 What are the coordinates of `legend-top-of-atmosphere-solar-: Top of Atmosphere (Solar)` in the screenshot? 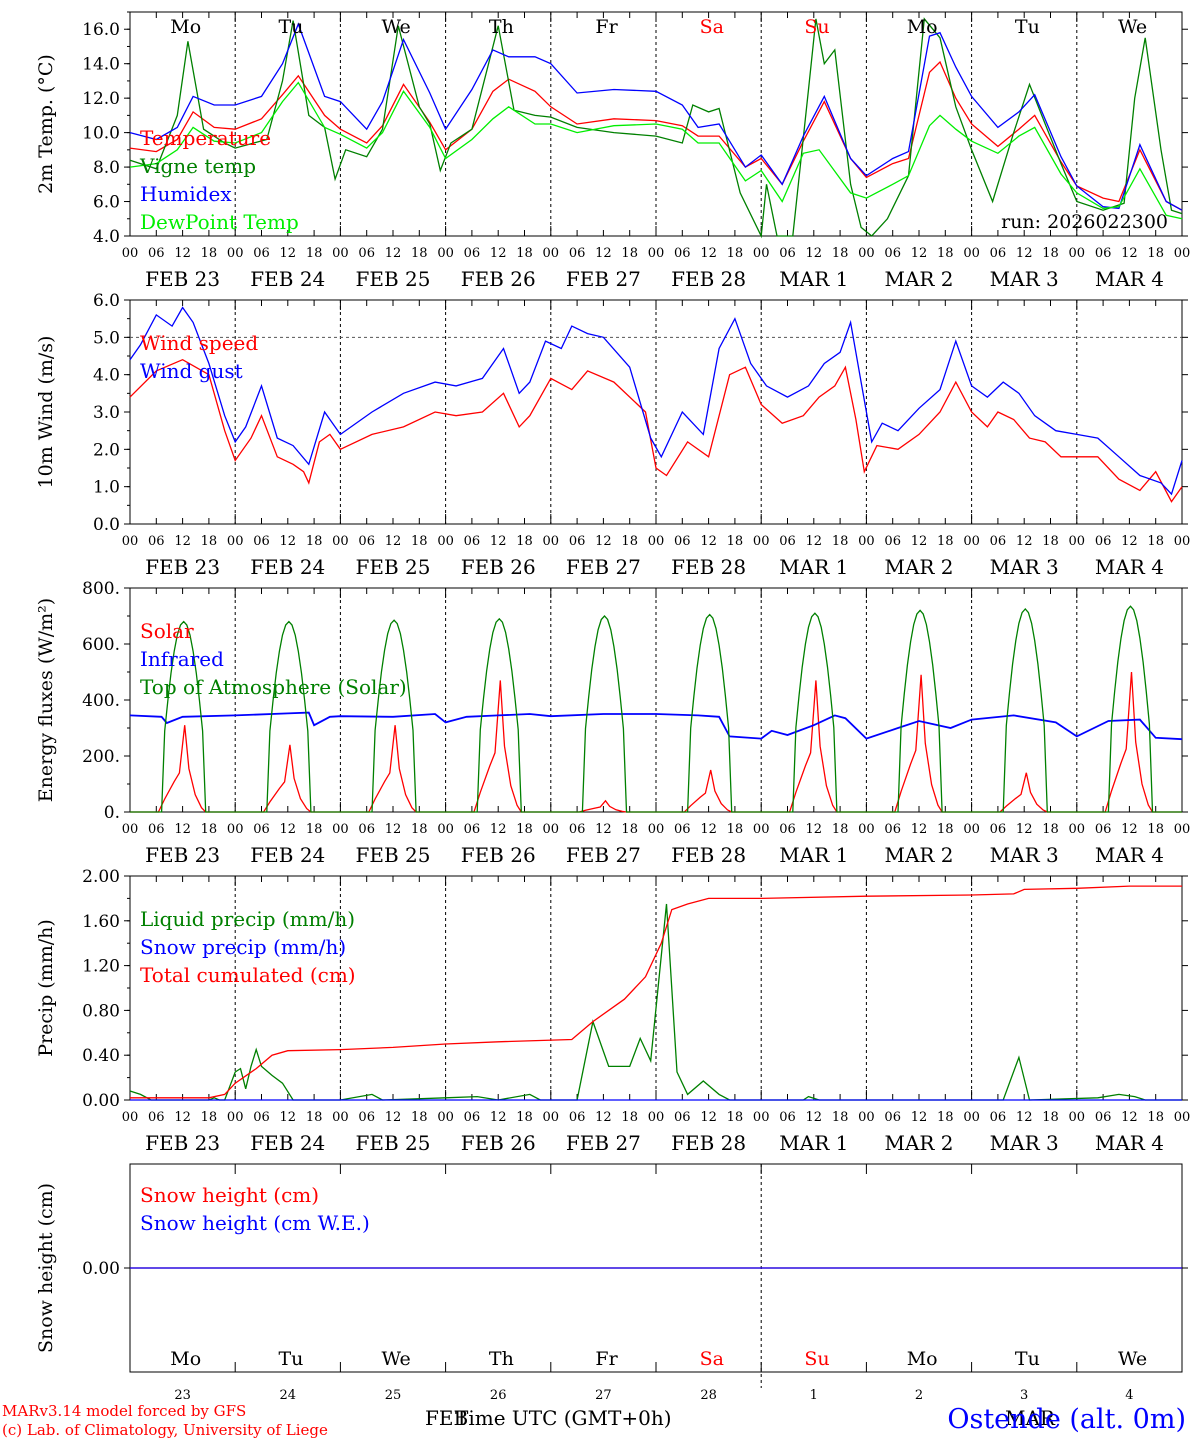 It's located at (273, 687).